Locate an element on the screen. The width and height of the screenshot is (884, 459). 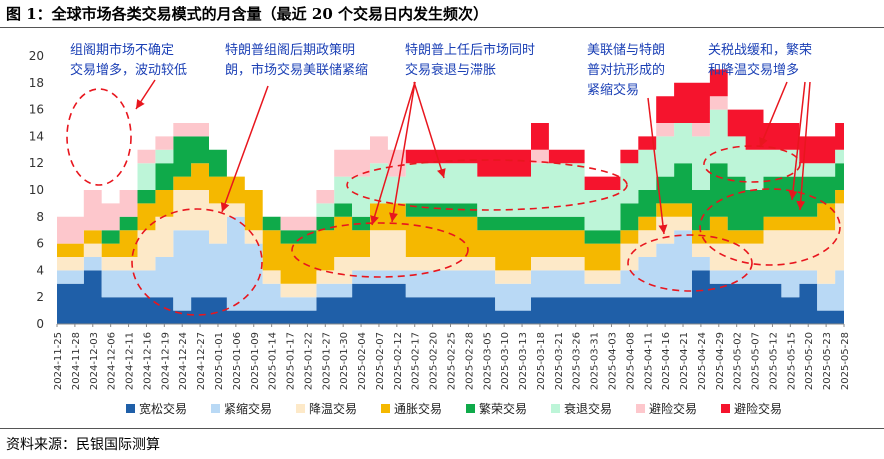
x-tick-label: 2025-02-28 is located at coordinates (469, 361).